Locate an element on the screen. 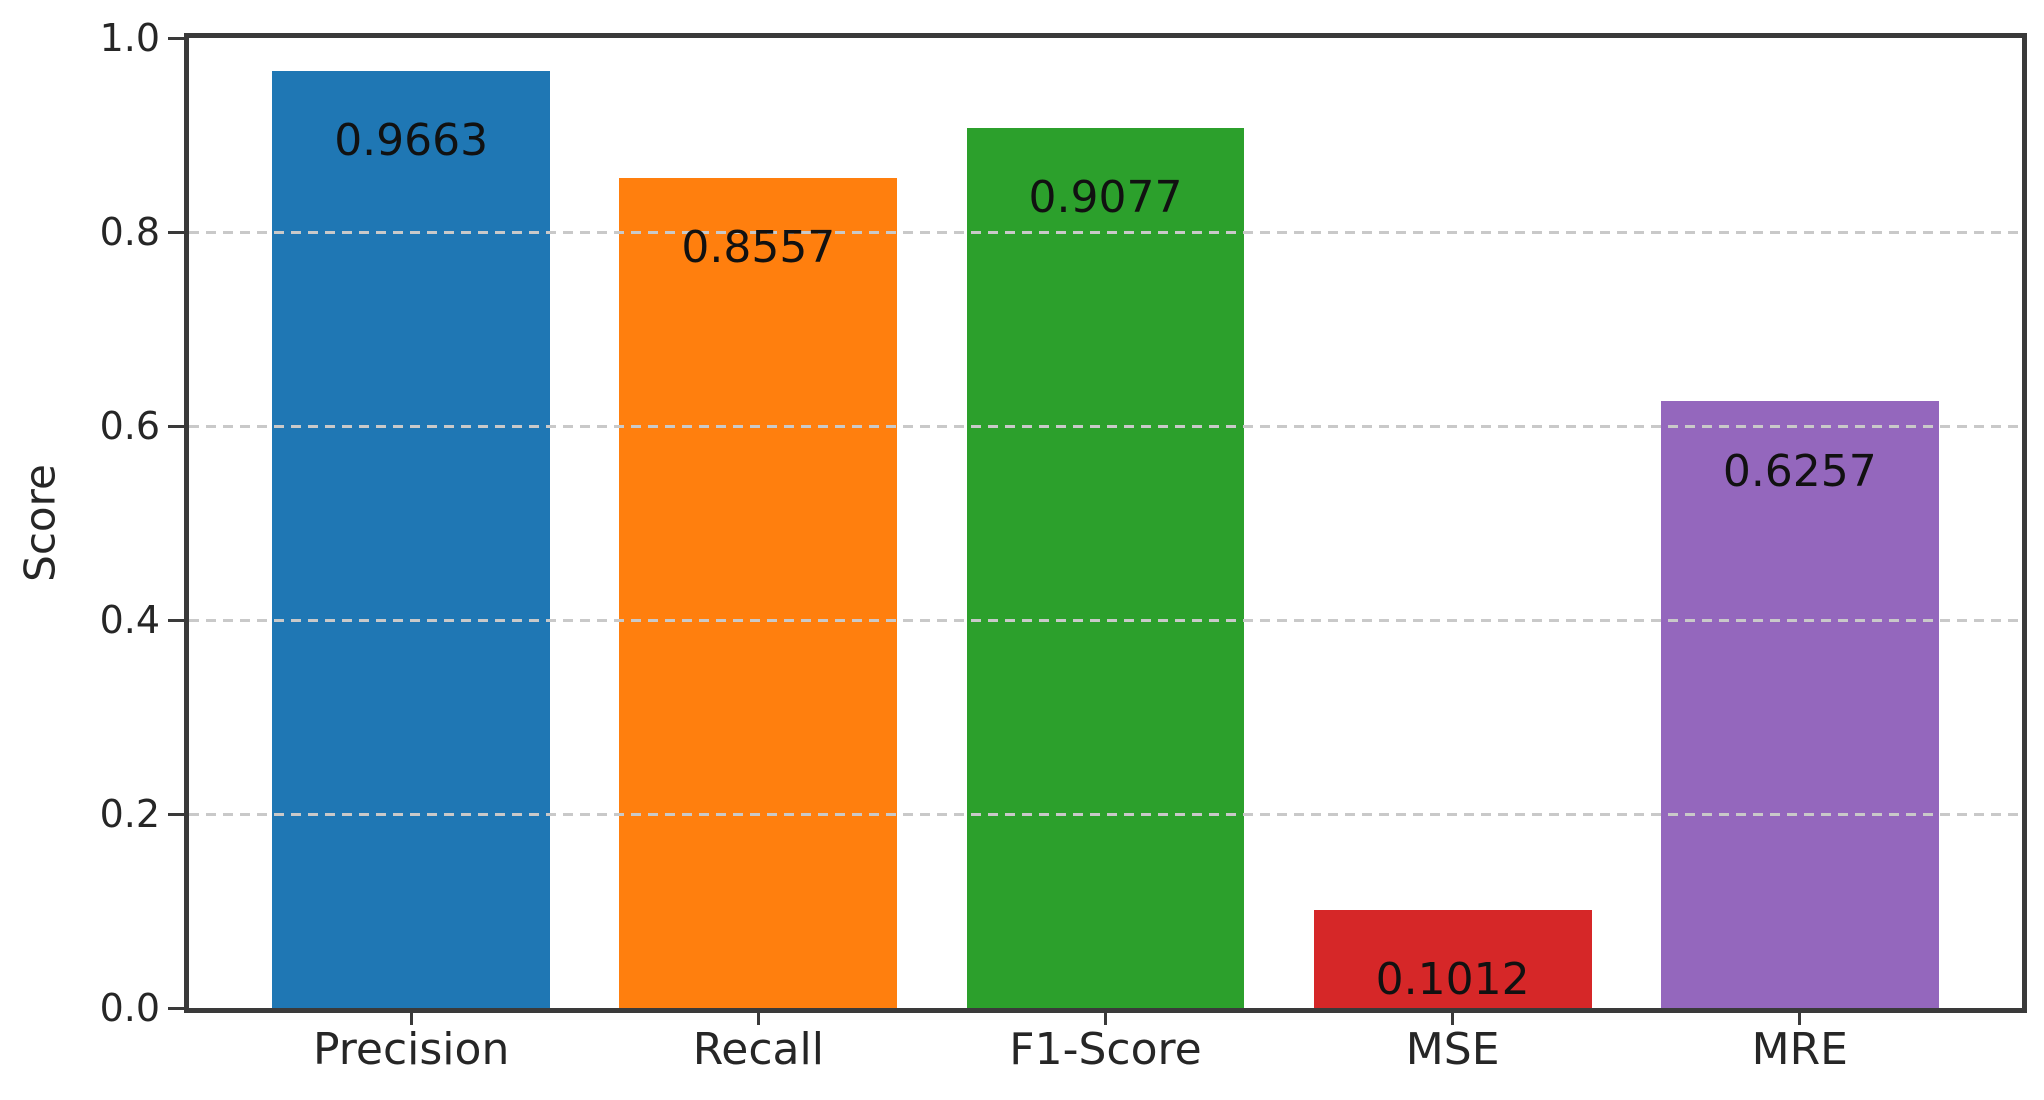  x-tick-label: F1-Score is located at coordinates (1105, 1049).